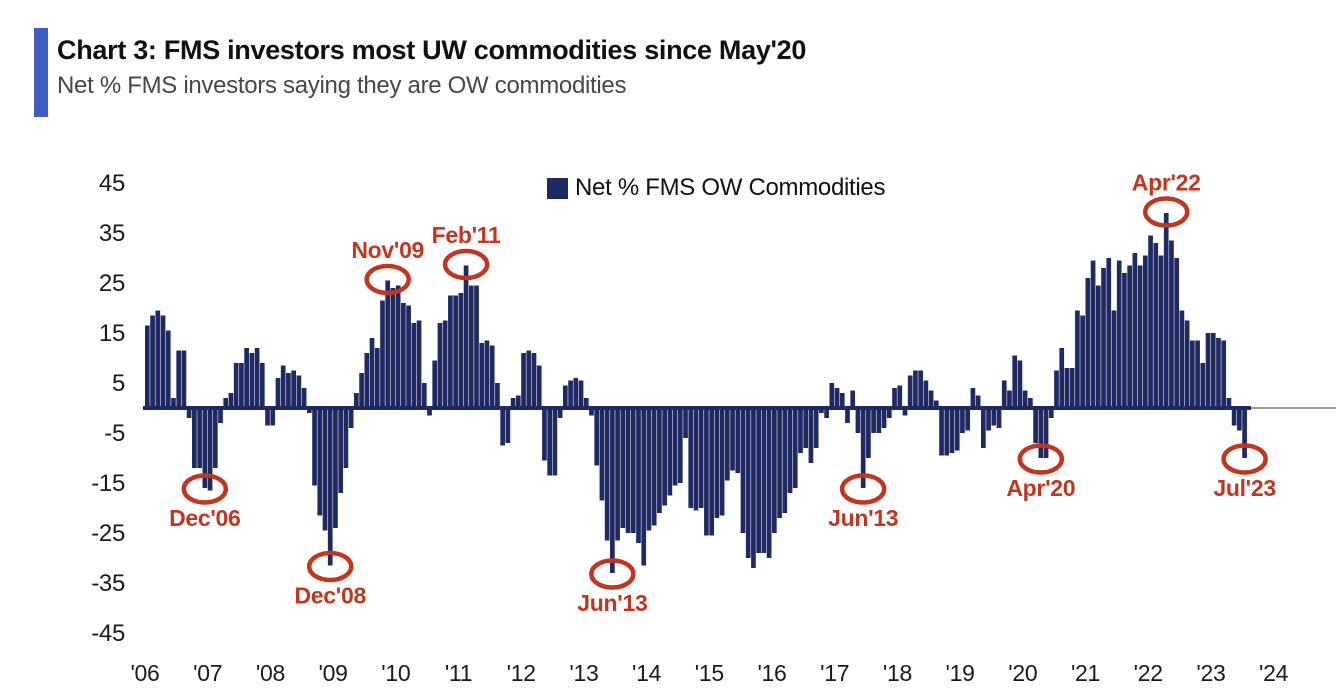 The height and width of the screenshot is (694, 1344). I want to click on annotation-label: Feb'11, so click(466, 235).